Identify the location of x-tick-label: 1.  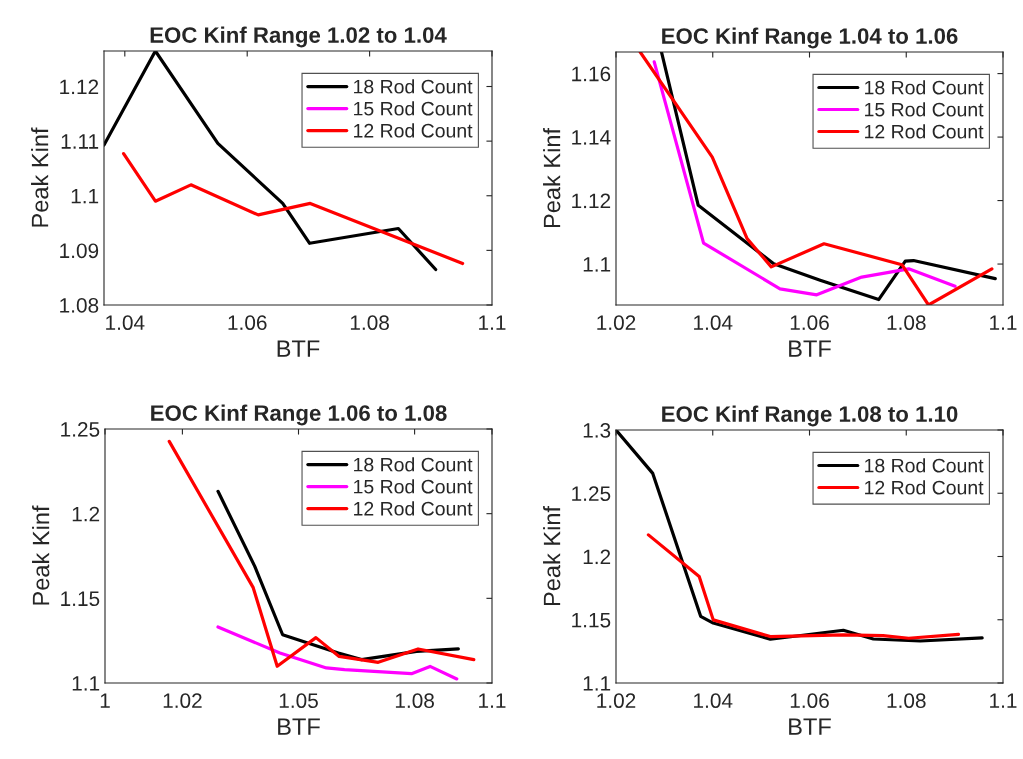
(105, 700).